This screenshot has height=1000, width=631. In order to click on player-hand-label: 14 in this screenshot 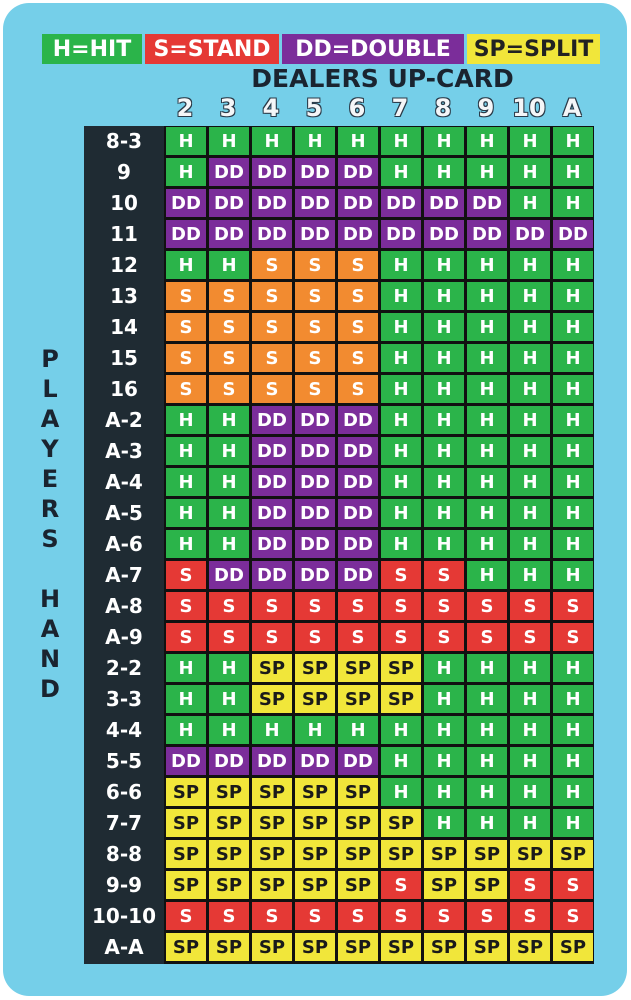, I will do `click(124, 327)`.